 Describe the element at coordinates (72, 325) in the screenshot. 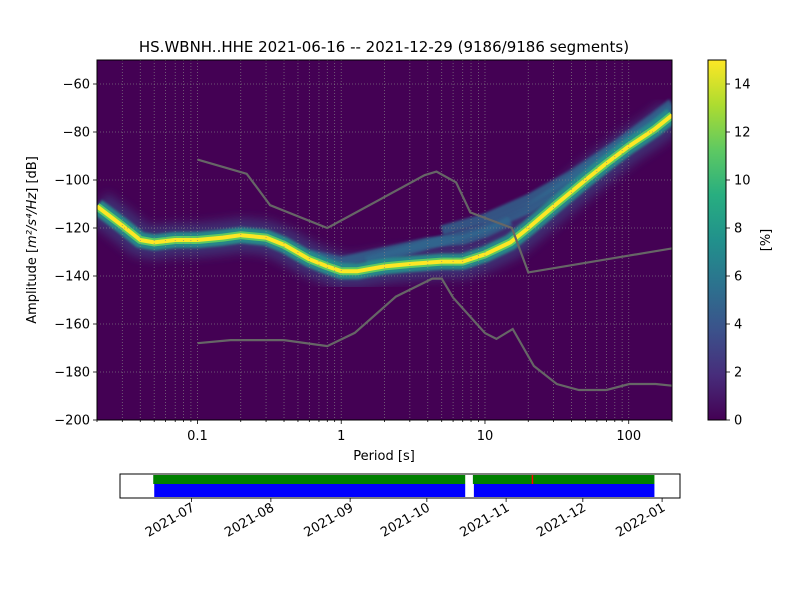

I see `y-tick-label: −160` at that location.